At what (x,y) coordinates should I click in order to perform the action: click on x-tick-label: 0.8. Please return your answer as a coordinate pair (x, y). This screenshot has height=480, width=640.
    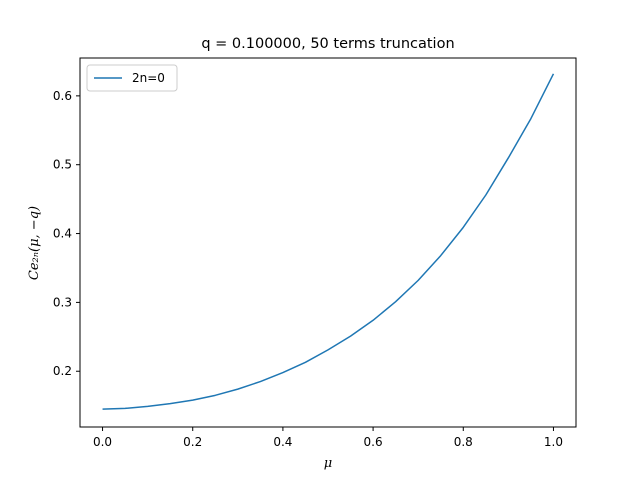
    Looking at the image, I should click on (463, 442).